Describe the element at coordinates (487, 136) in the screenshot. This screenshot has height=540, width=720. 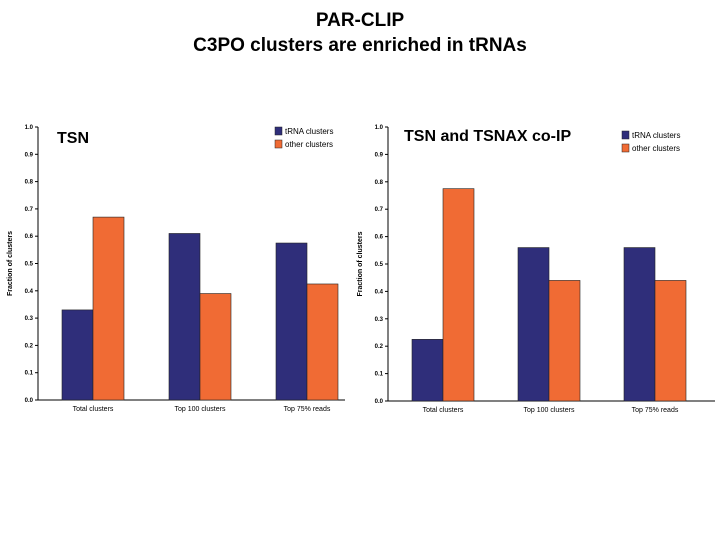
I see `chart-title: TSN and TSNAX co-IP` at that location.